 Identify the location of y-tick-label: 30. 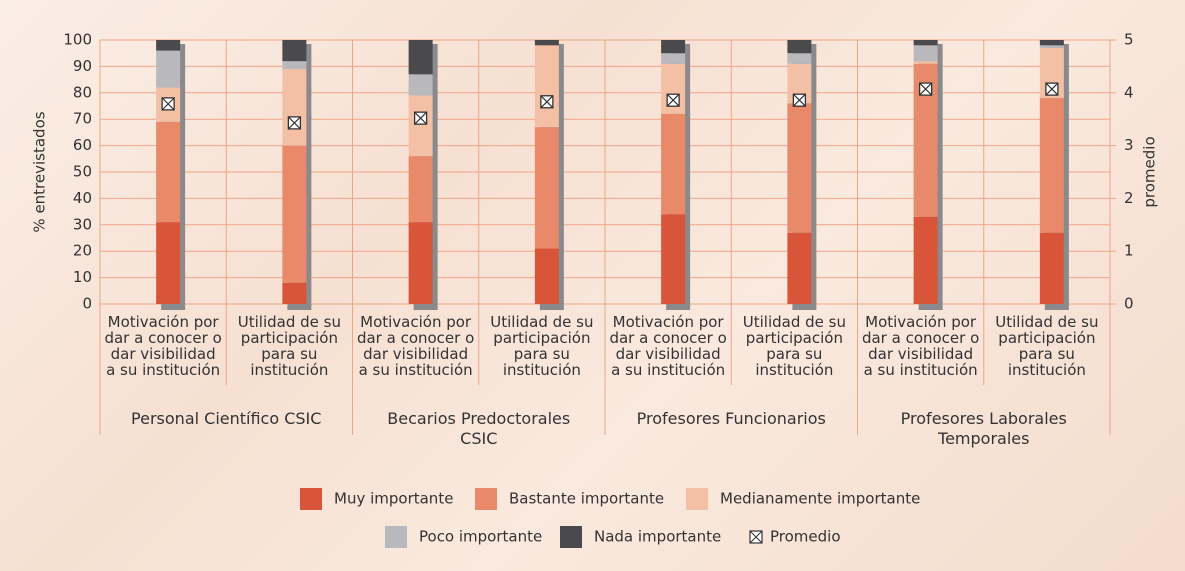
(82, 224).